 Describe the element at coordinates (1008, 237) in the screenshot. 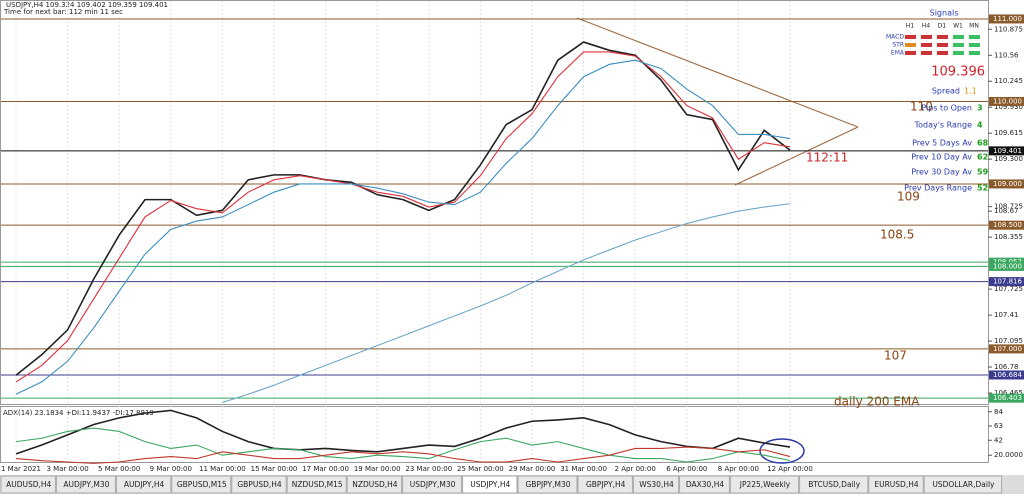

I see `y-tick-label: 108.355` at that location.